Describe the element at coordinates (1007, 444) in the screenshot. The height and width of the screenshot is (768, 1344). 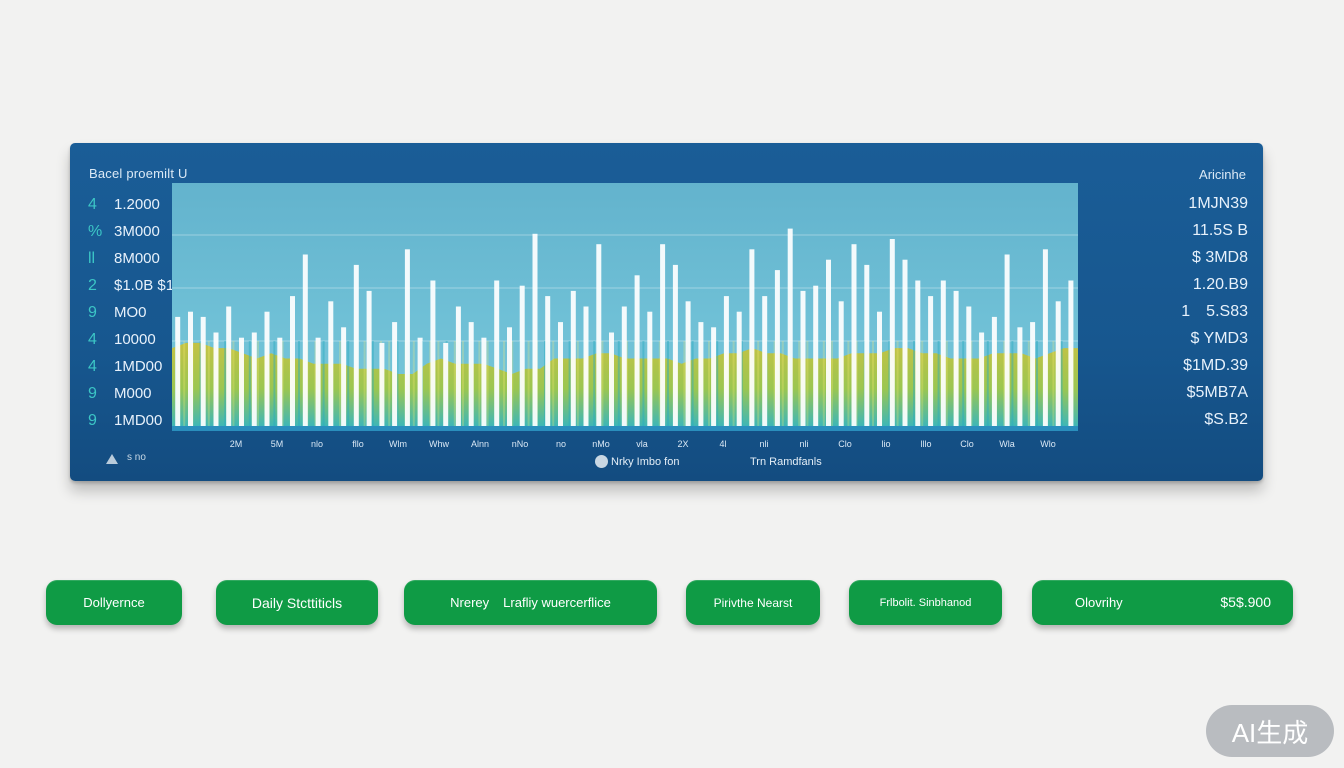
I see `x-tick-label: Wla` at that location.